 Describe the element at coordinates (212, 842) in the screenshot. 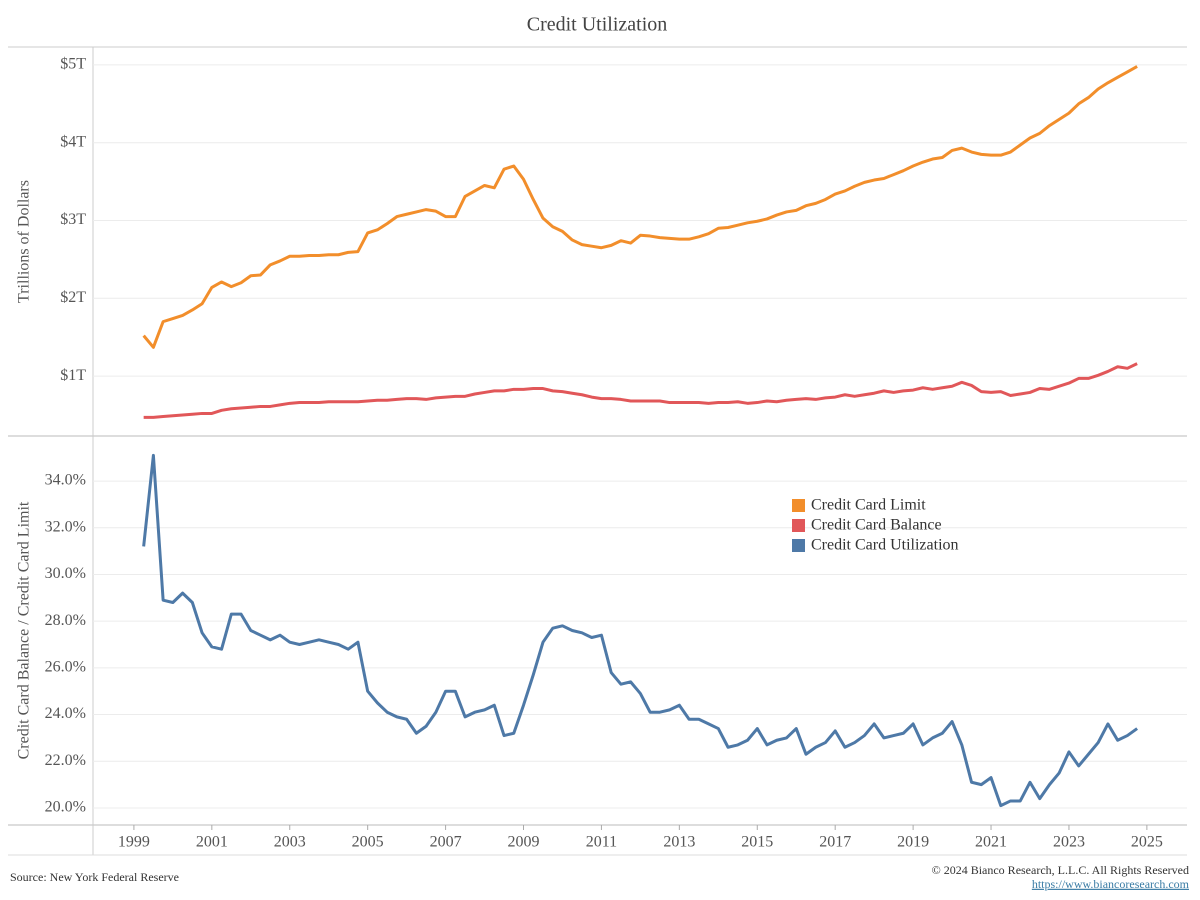

I see `x-tick-label: 2001` at that location.